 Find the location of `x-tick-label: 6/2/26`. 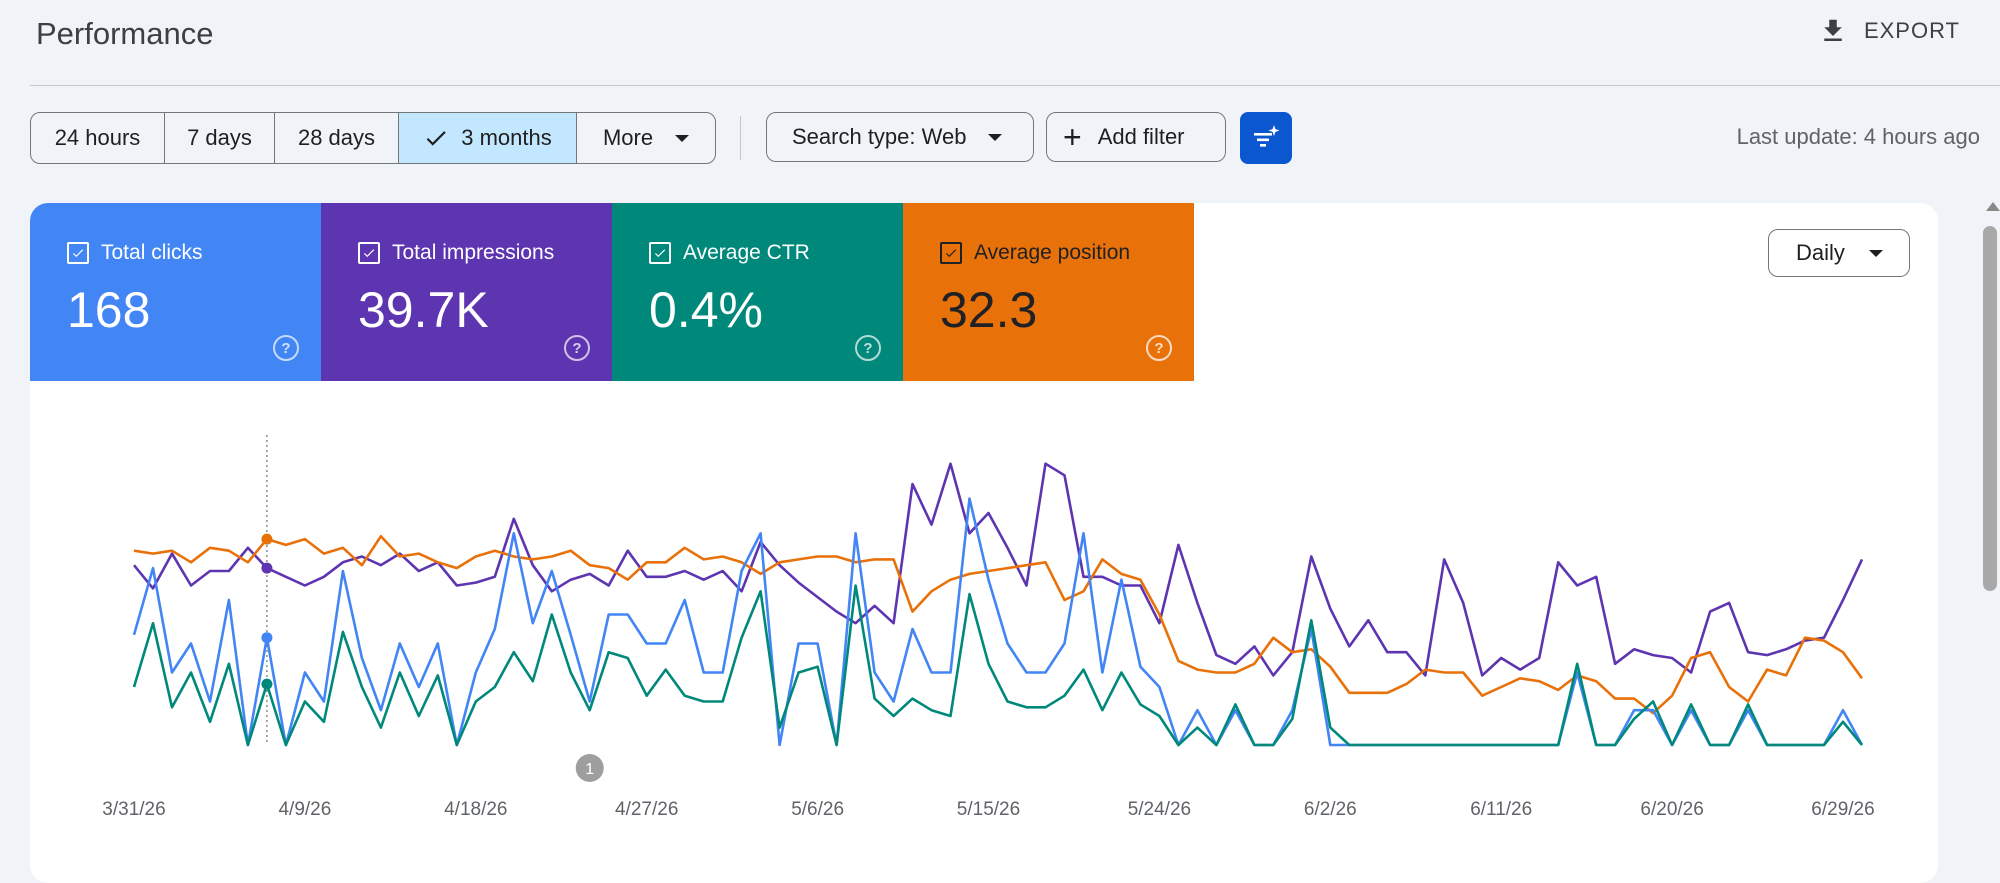

x-tick-label: 6/2/26 is located at coordinates (1330, 809).